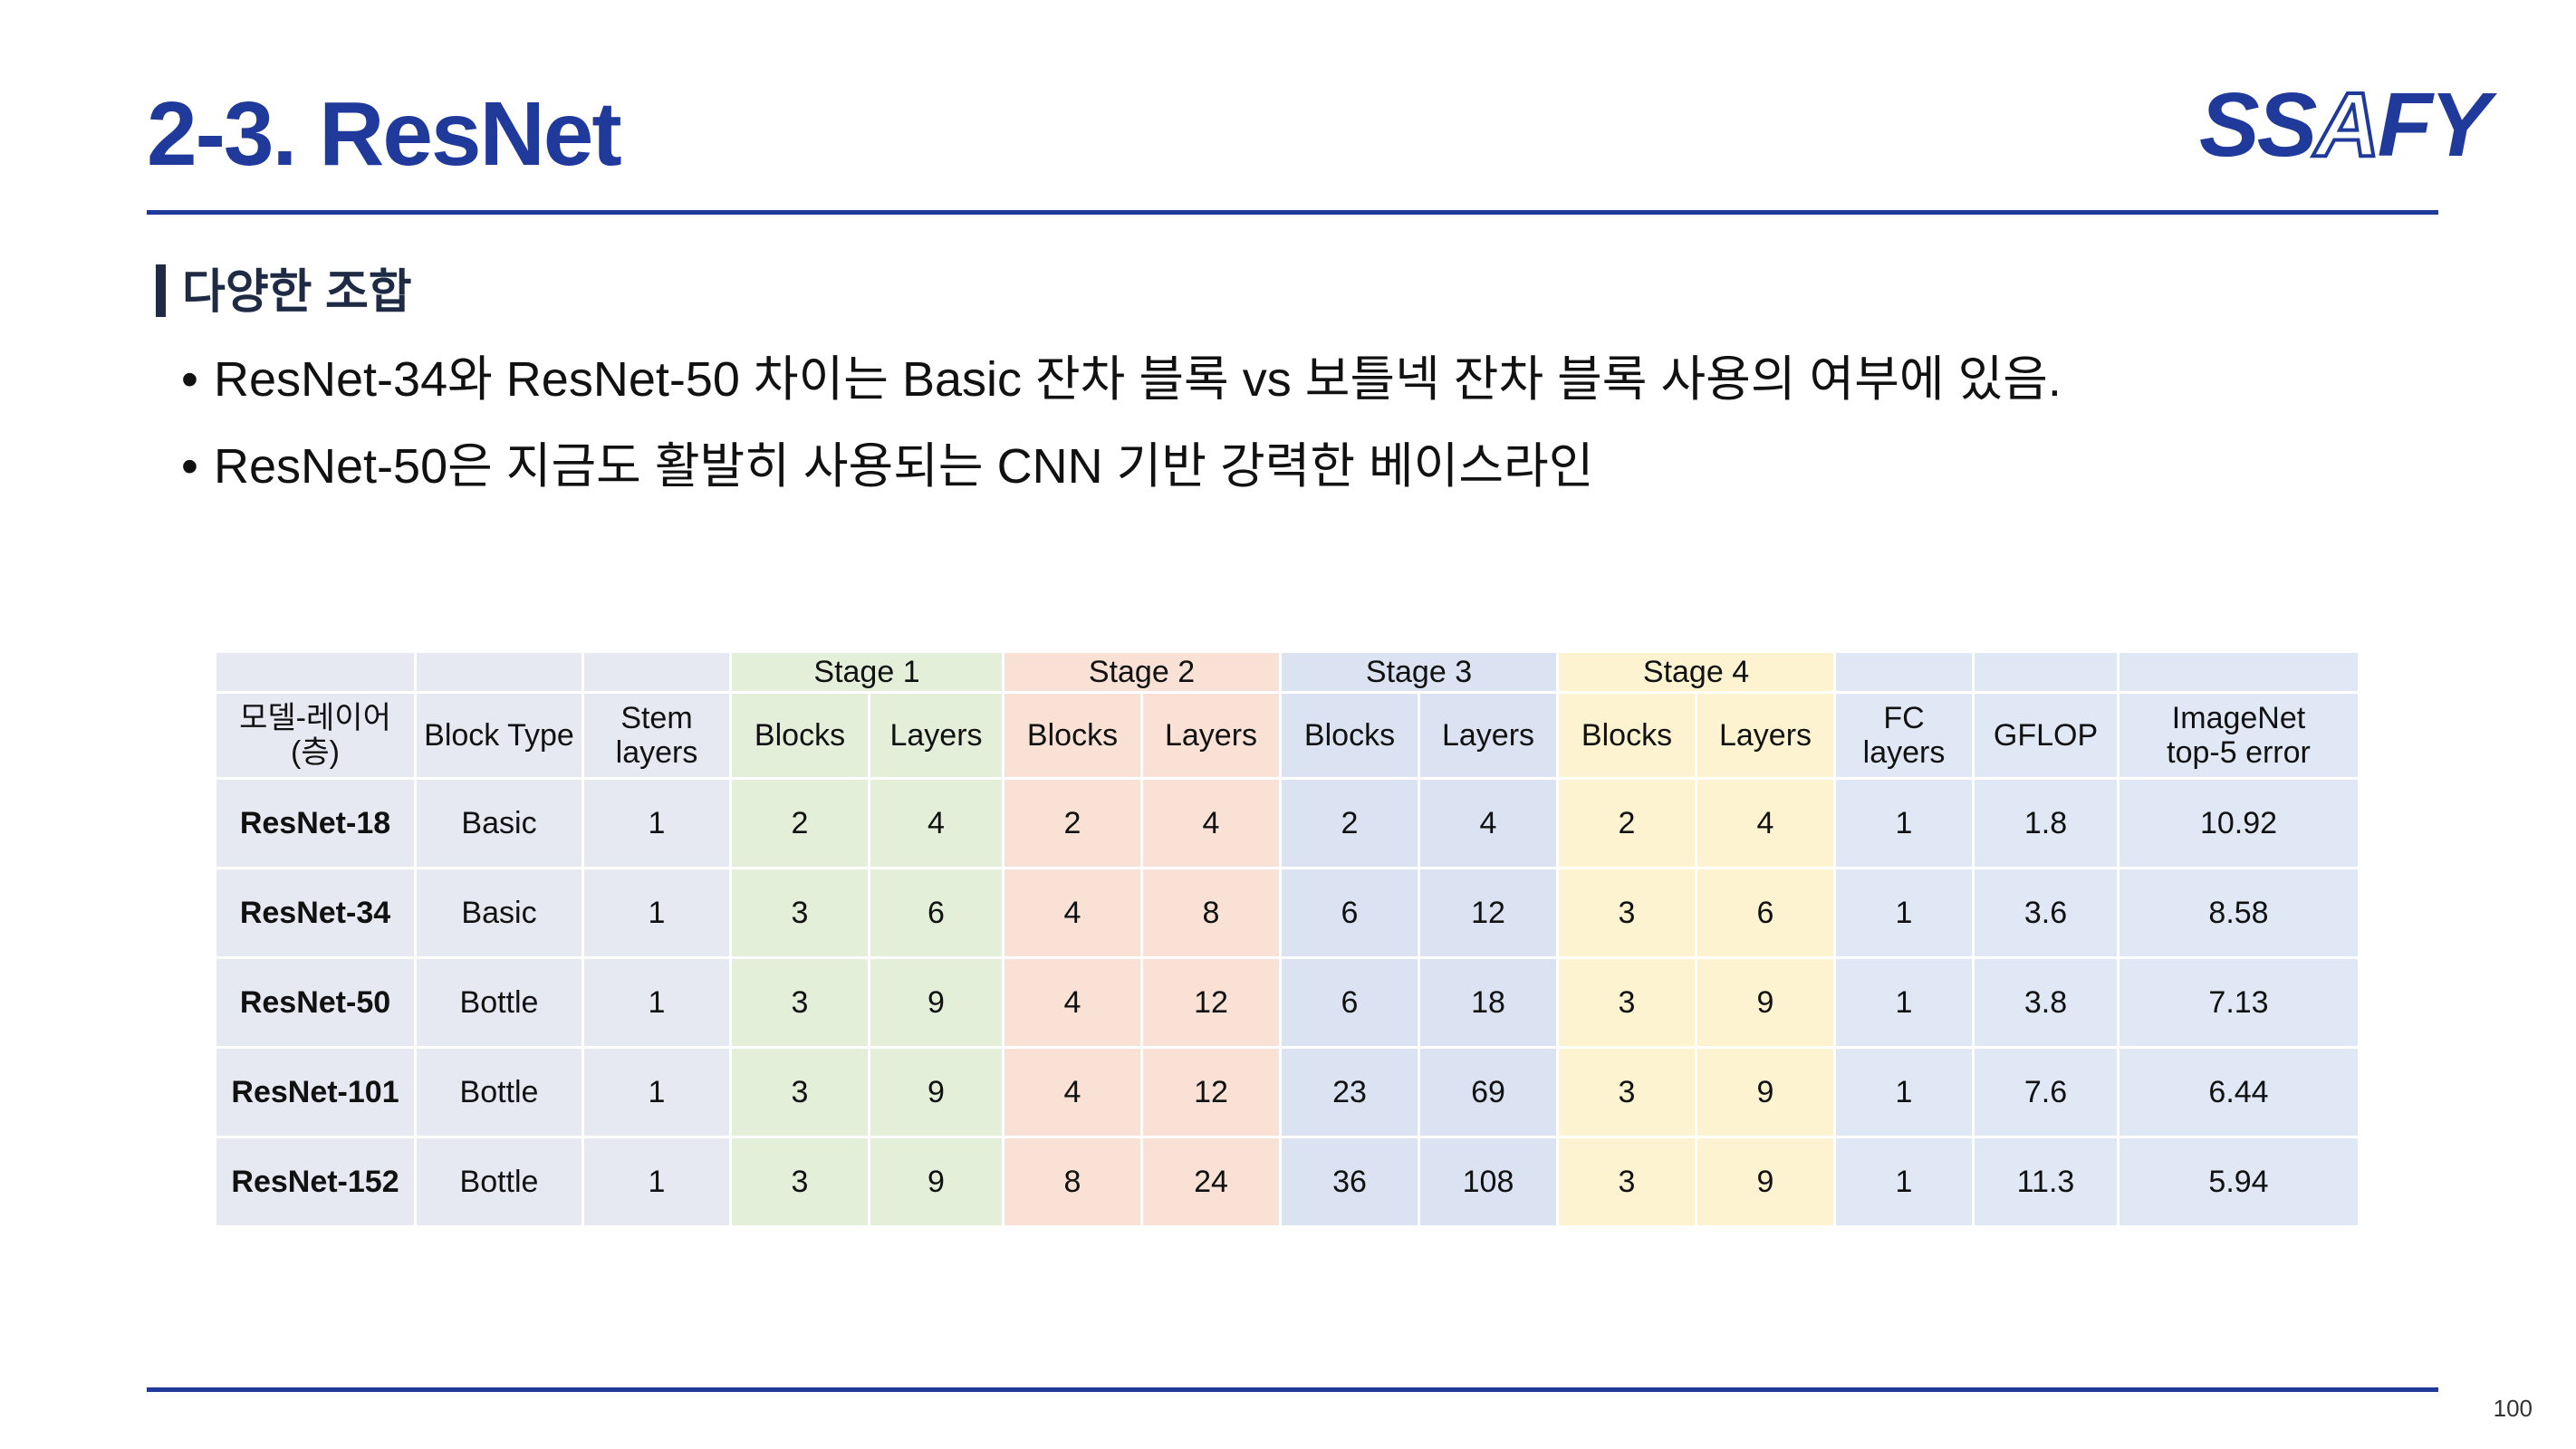 The width and height of the screenshot is (2576, 1449). I want to click on stage-2-header: Stage 2, so click(1141, 672).